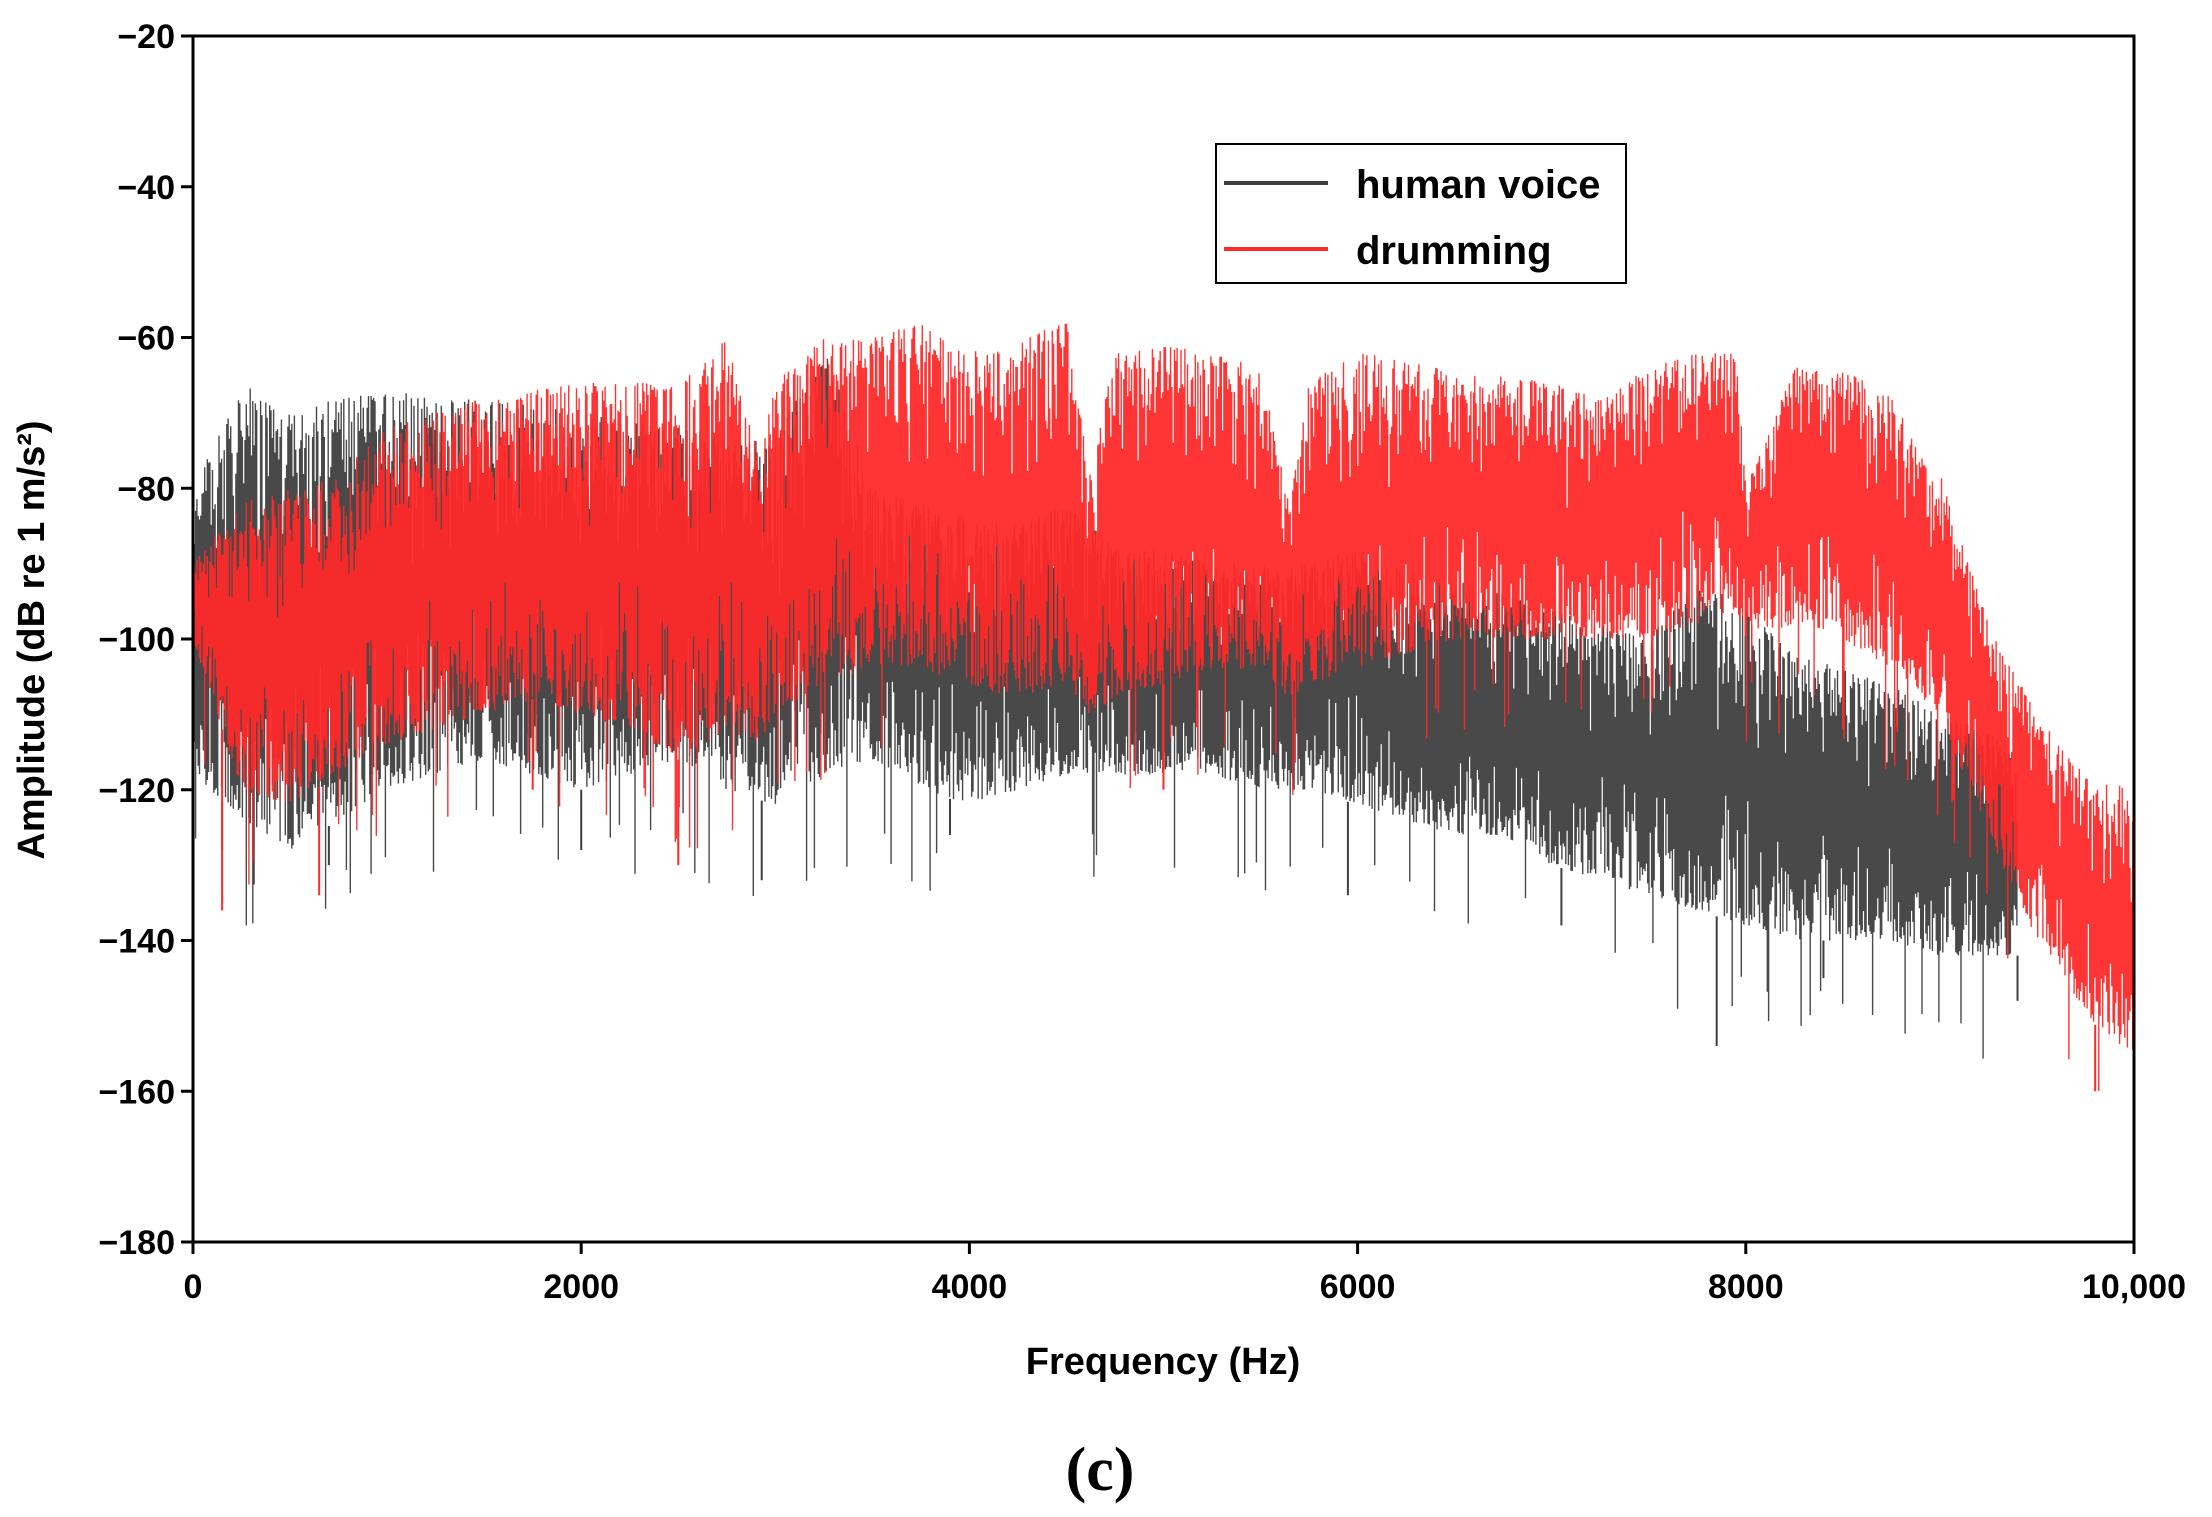  I want to click on y-tick-label: −120, so click(136, 791).